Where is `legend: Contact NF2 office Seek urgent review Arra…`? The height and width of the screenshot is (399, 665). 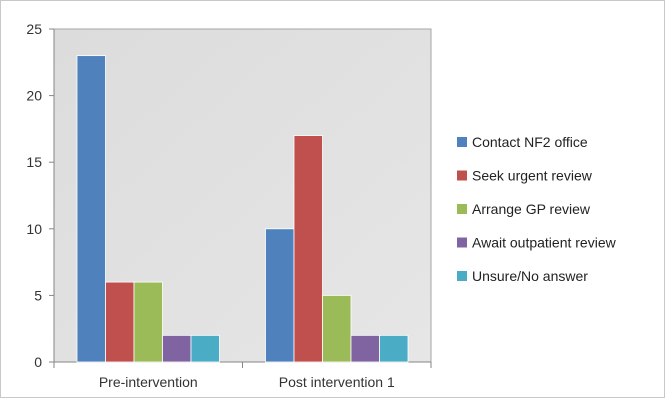
legend: Contact NF2 office Seek urgent review Arra… is located at coordinates (537, 209).